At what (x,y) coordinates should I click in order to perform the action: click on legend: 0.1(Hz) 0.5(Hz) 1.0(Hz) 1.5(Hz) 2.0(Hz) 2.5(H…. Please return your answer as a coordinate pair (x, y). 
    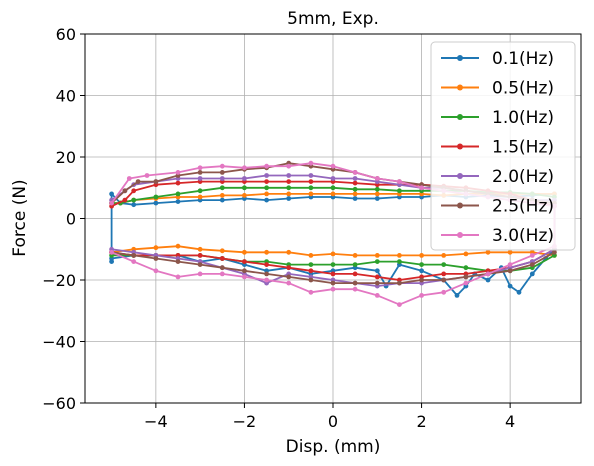
    Looking at the image, I should click on (503, 146).